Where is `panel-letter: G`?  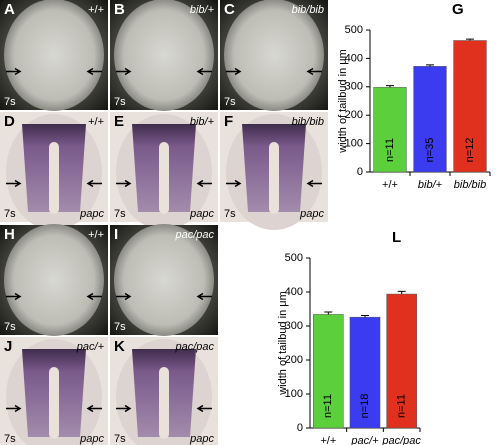
panel-letter: G is located at coordinates (458, 9).